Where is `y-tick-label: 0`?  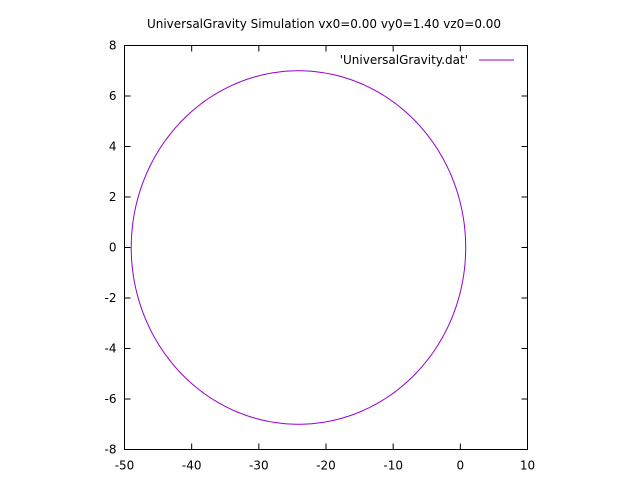 y-tick-label: 0 is located at coordinates (113, 248).